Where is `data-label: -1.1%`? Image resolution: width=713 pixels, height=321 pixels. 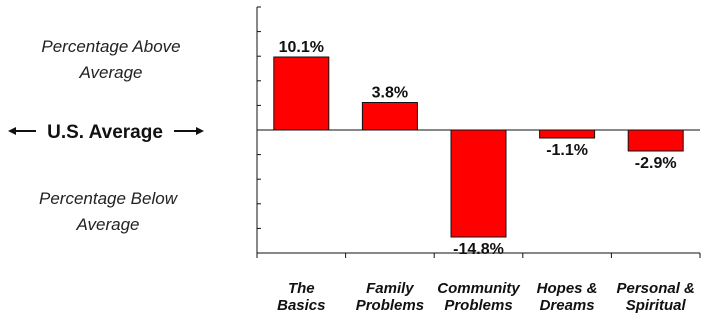
data-label: -1.1% is located at coordinates (567, 150).